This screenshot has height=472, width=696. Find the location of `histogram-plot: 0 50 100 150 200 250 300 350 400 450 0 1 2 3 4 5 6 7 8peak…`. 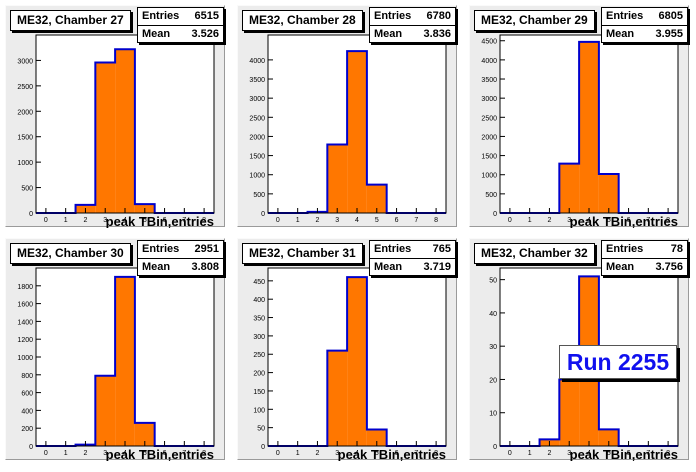

histogram-plot: 0 50 100 150 200 250 300 350 400 450 0 1 2 3 4 5 6 7 8peak… is located at coordinates (350, 364).